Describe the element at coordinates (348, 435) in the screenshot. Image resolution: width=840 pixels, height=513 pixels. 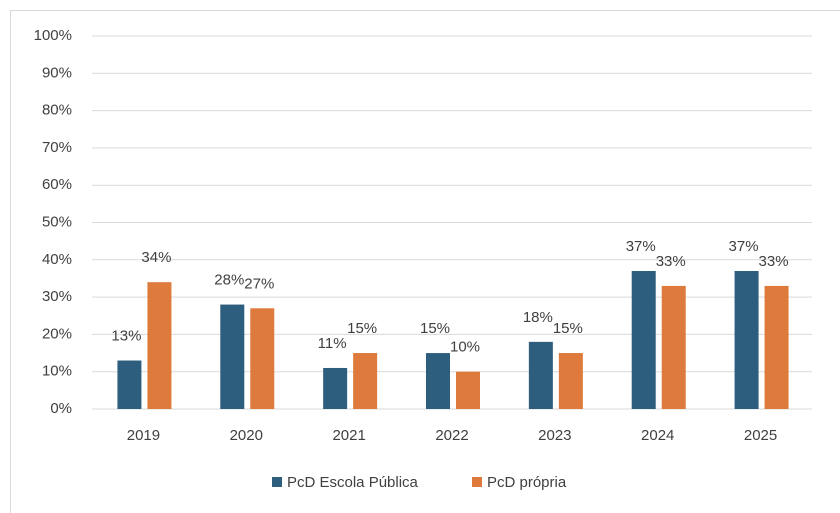
I see `x-tick-label: 2021` at that location.